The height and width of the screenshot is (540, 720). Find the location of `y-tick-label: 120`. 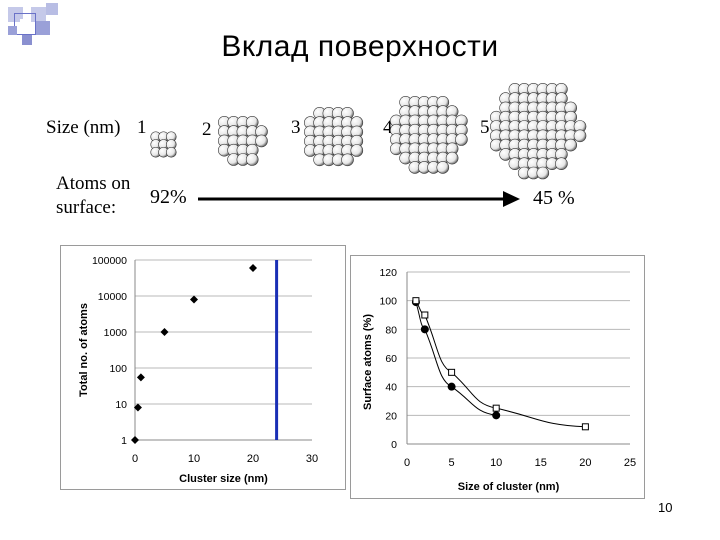

y-tick-label: 120 is located at coordinates (388, 273).